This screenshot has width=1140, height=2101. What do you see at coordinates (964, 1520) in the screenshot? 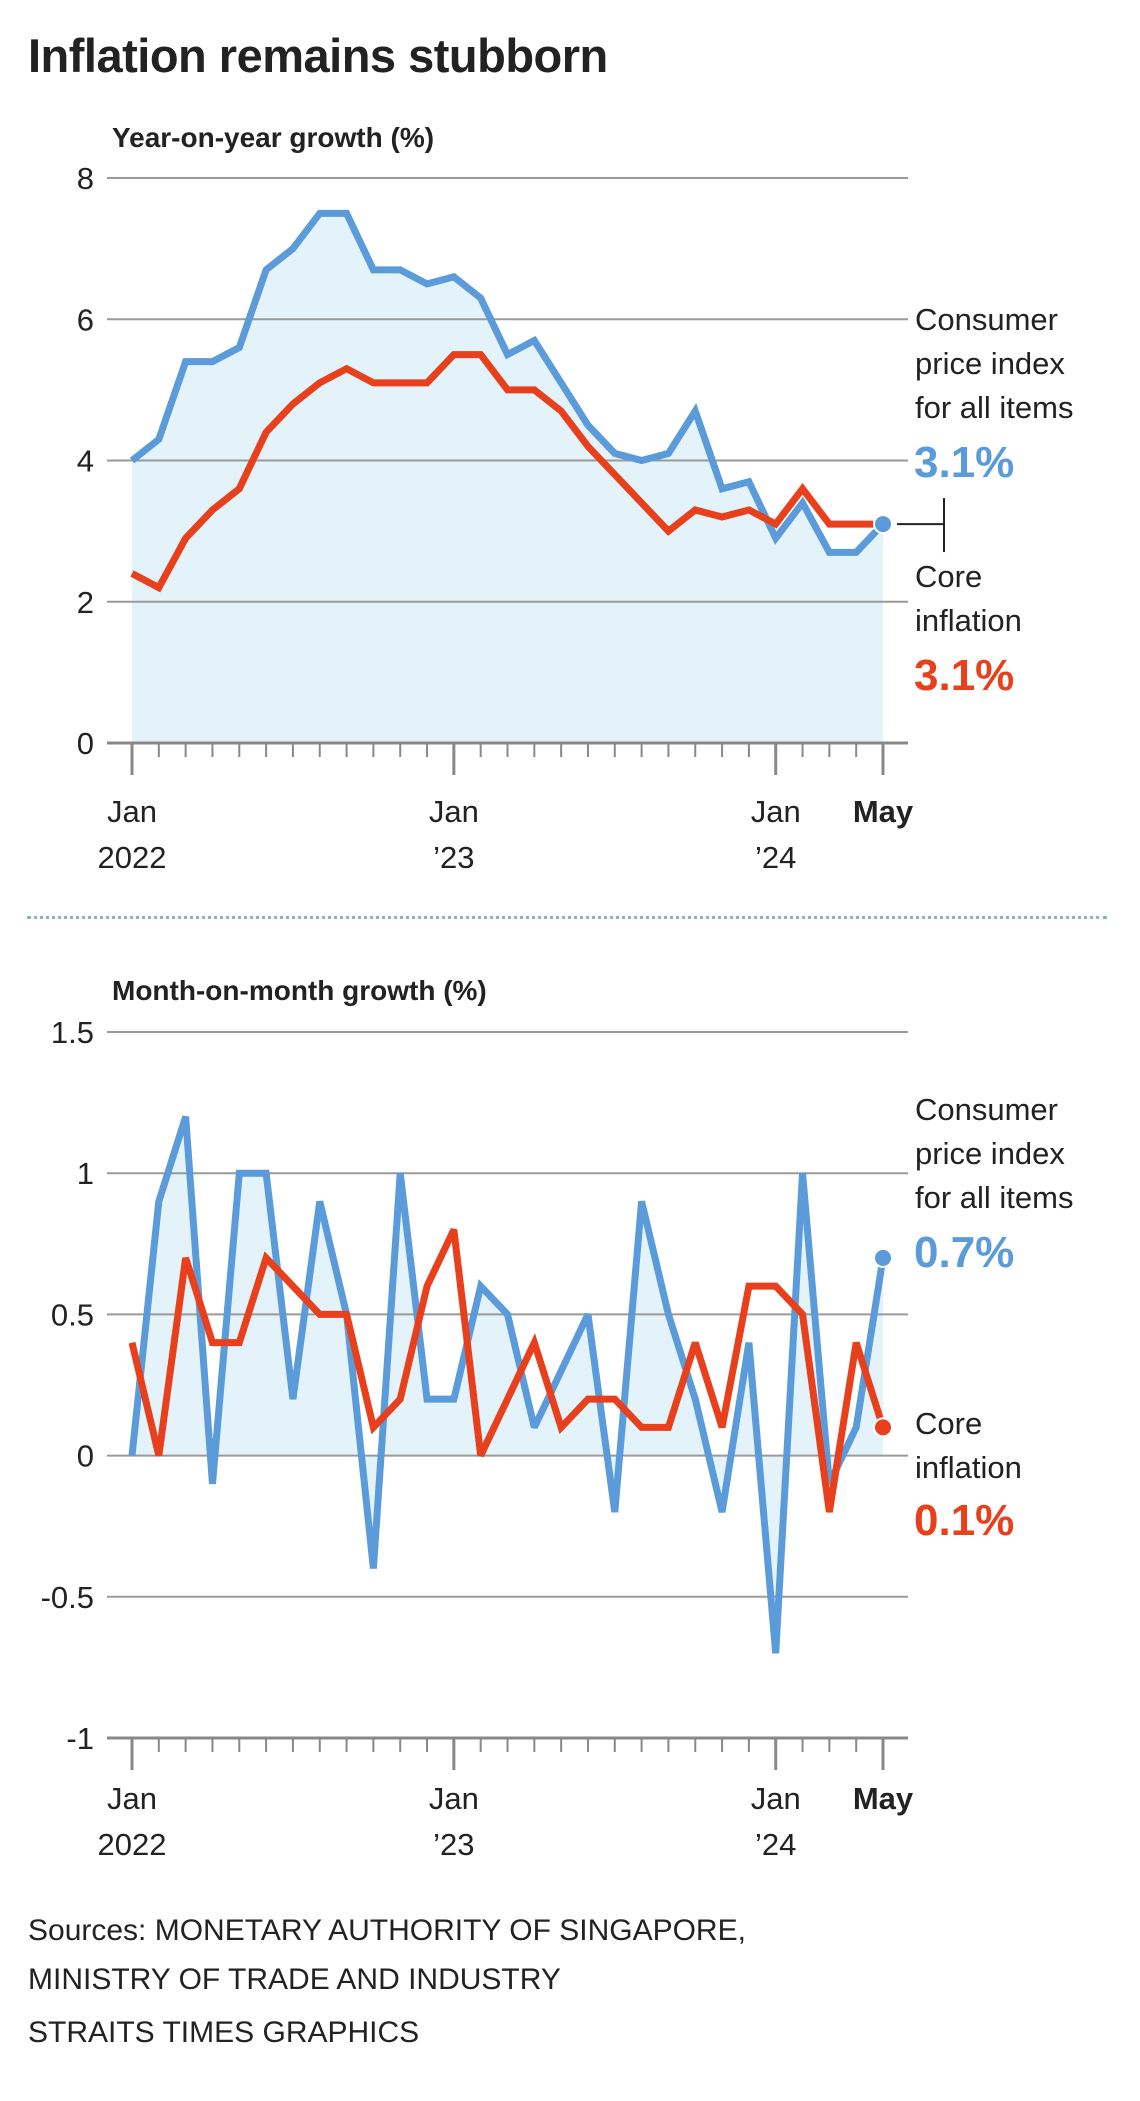
I see `mom-core-value: 0.1%` at bounding box center [964, 1520].